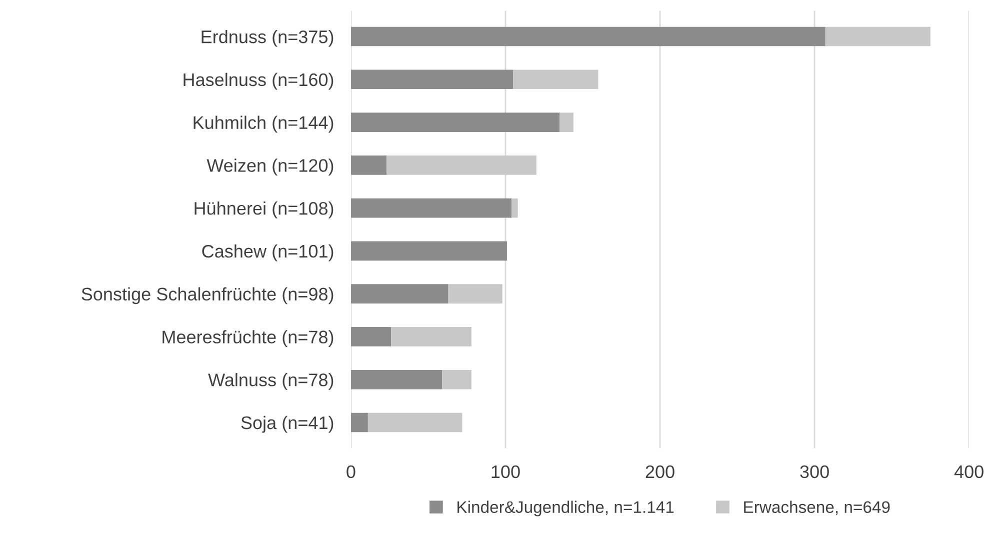 The image size is (997, 540). I want to click on y-tick-label: Cashew (n=101), so click(268, 253).